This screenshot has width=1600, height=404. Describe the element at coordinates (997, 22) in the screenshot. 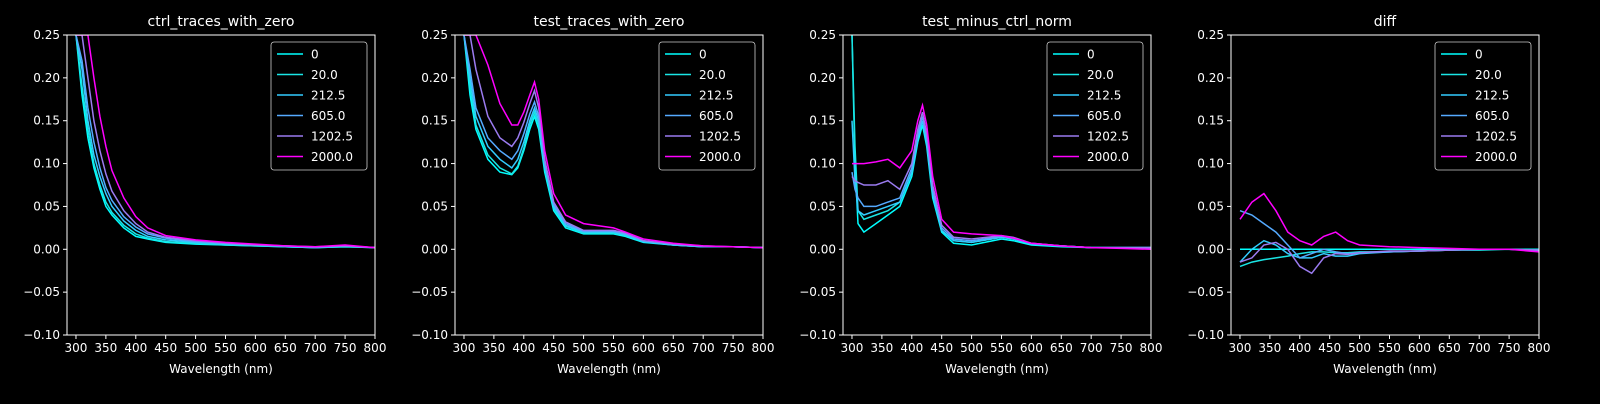

I see `chart-title: test_minus_ctrl_norm` at that location.